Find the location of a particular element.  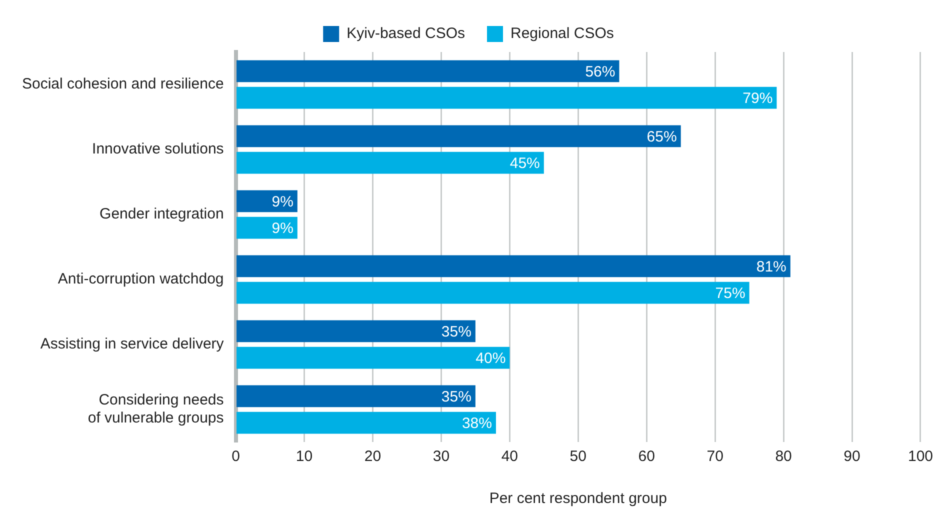

x-tick-label: 20 is located at coordinates (373, 457).